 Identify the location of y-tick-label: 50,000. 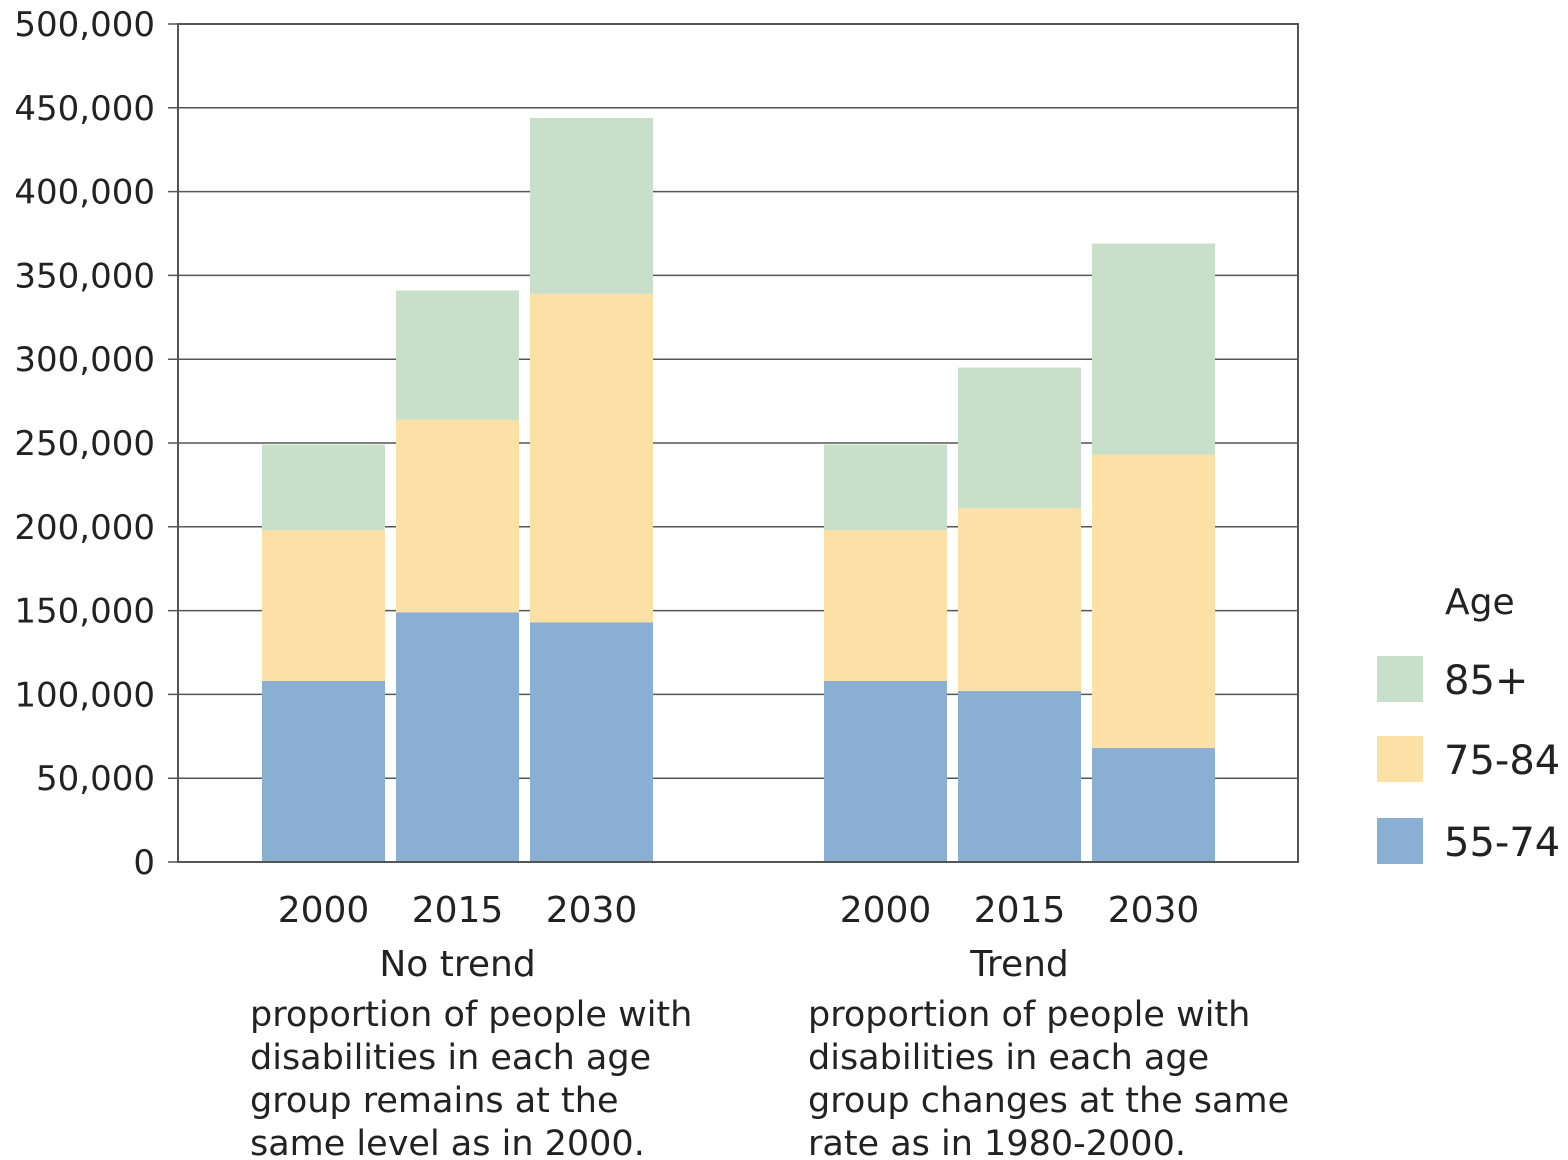
(95, 779).